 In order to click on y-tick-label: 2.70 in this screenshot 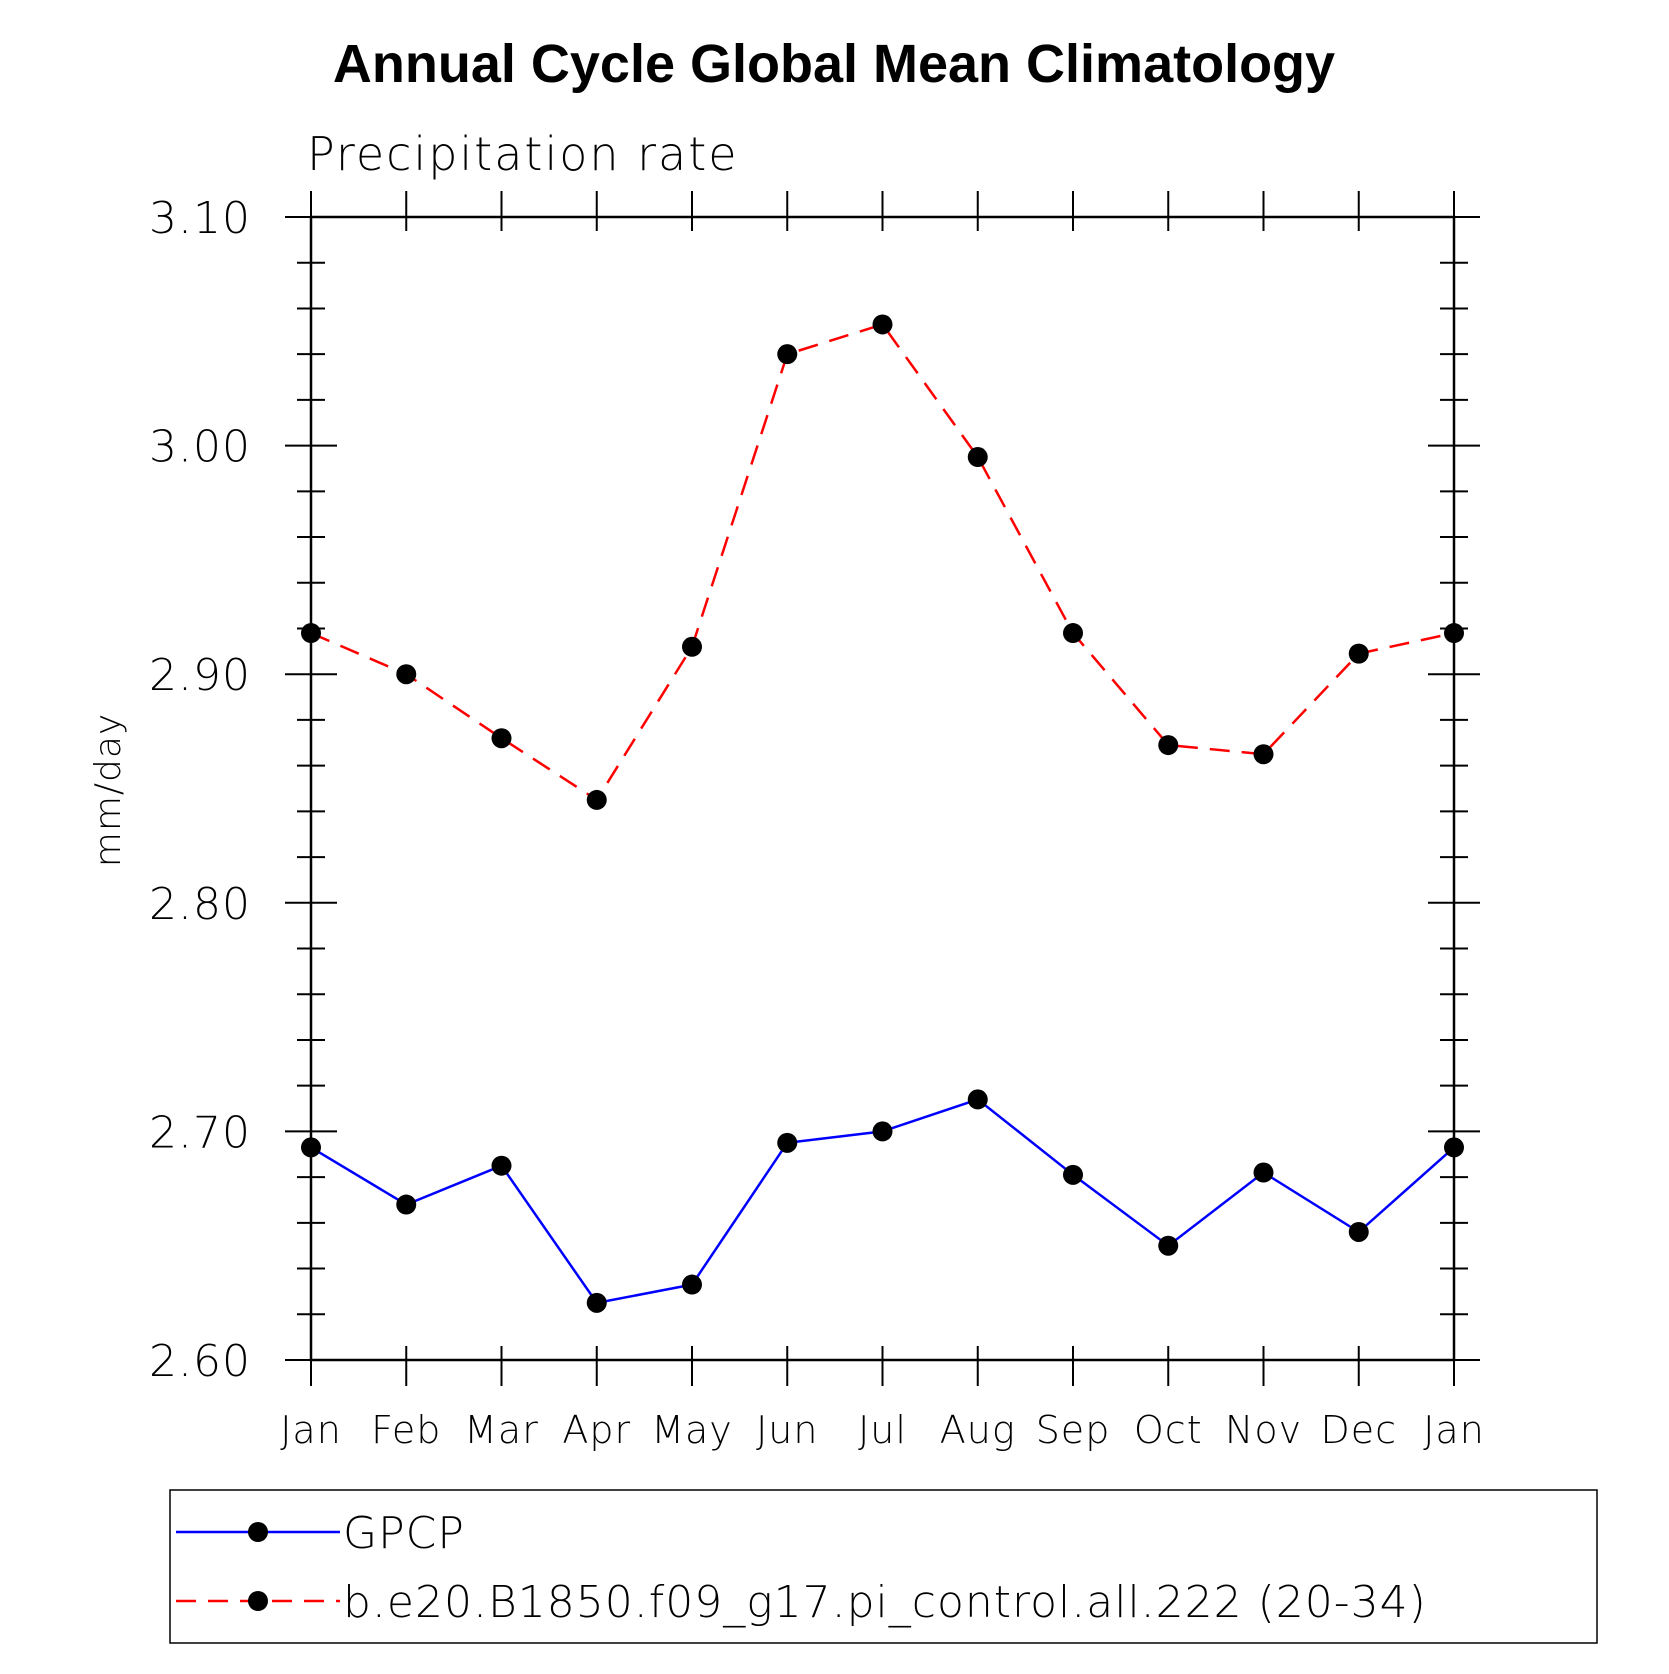, I will do `click(200, 1132)`.